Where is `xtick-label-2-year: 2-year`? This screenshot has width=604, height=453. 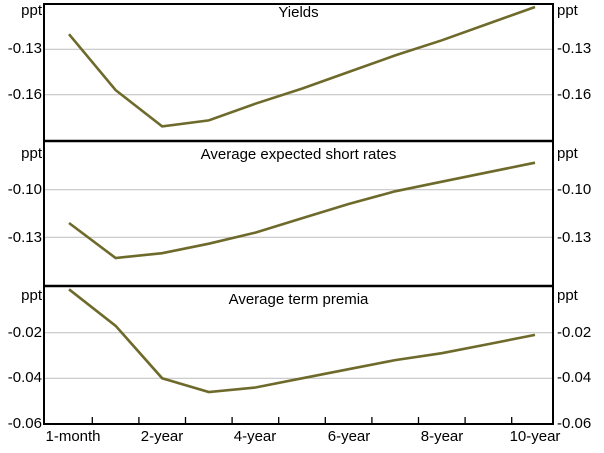 xtick-label-2-year: 2-year is located at coordinates (162, 436).